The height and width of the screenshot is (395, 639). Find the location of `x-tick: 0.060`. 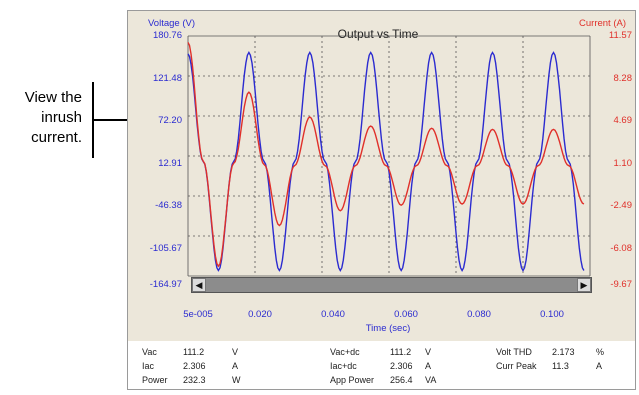

x-tick: 0.060 is located at coordinates (406, 314).